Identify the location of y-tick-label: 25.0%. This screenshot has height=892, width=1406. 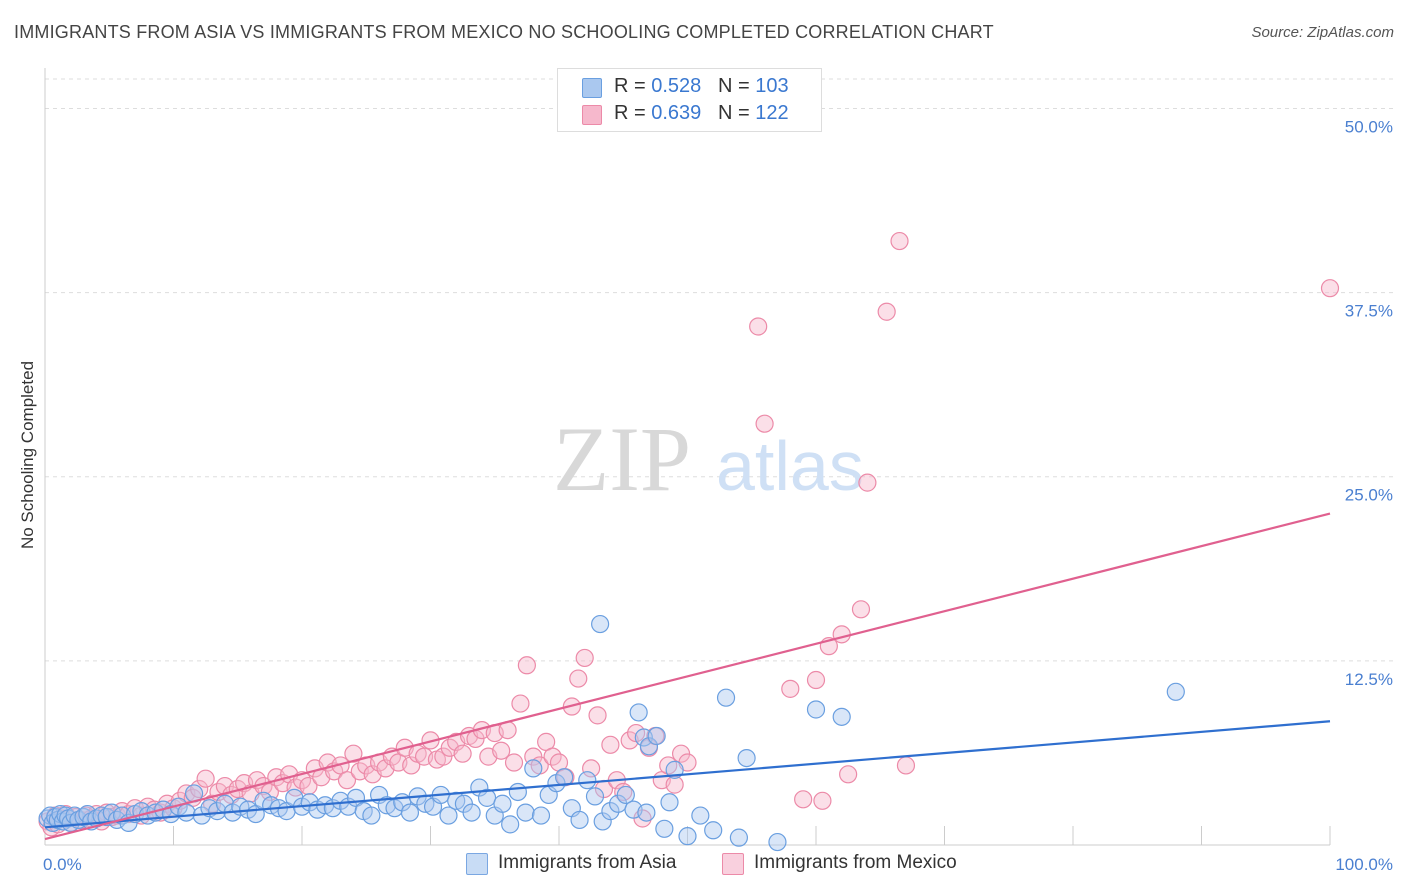
(1369, 495).